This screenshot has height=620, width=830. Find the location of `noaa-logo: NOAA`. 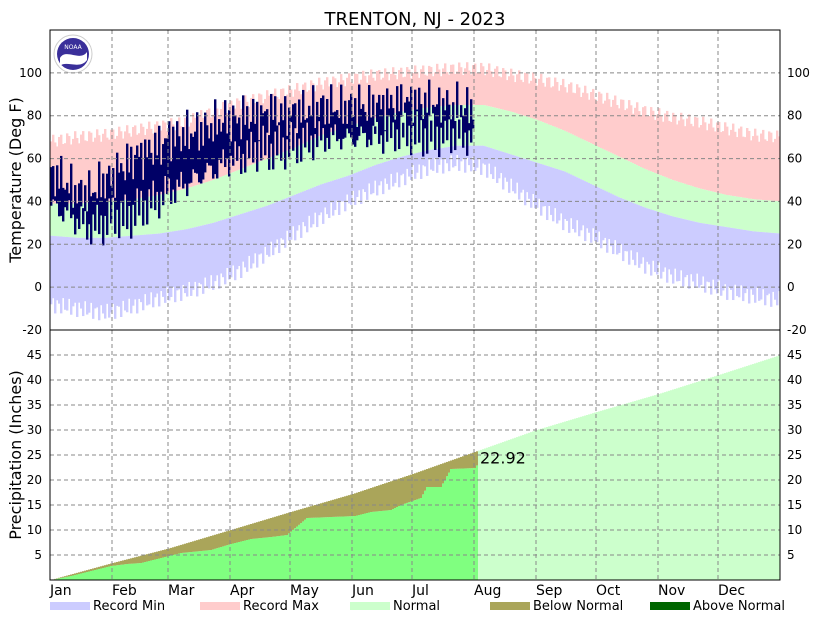

noaa-logo: NOAA is located at coordinates (73, 54).